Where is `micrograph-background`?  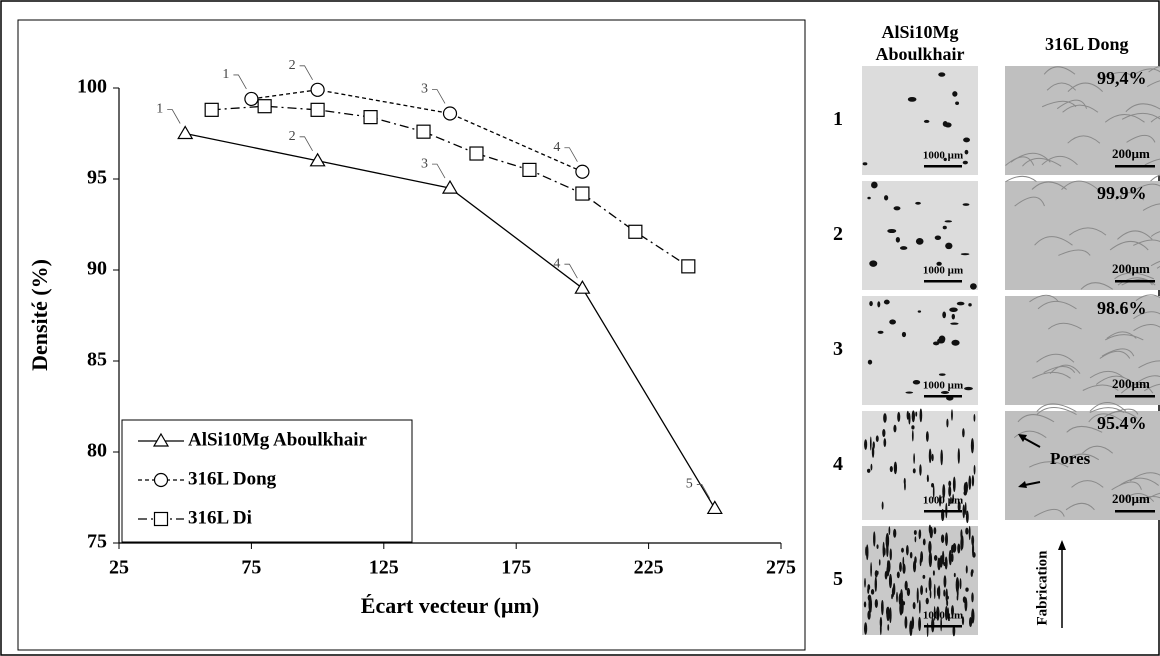 micrograph-background is located at coordinates (920, 235).